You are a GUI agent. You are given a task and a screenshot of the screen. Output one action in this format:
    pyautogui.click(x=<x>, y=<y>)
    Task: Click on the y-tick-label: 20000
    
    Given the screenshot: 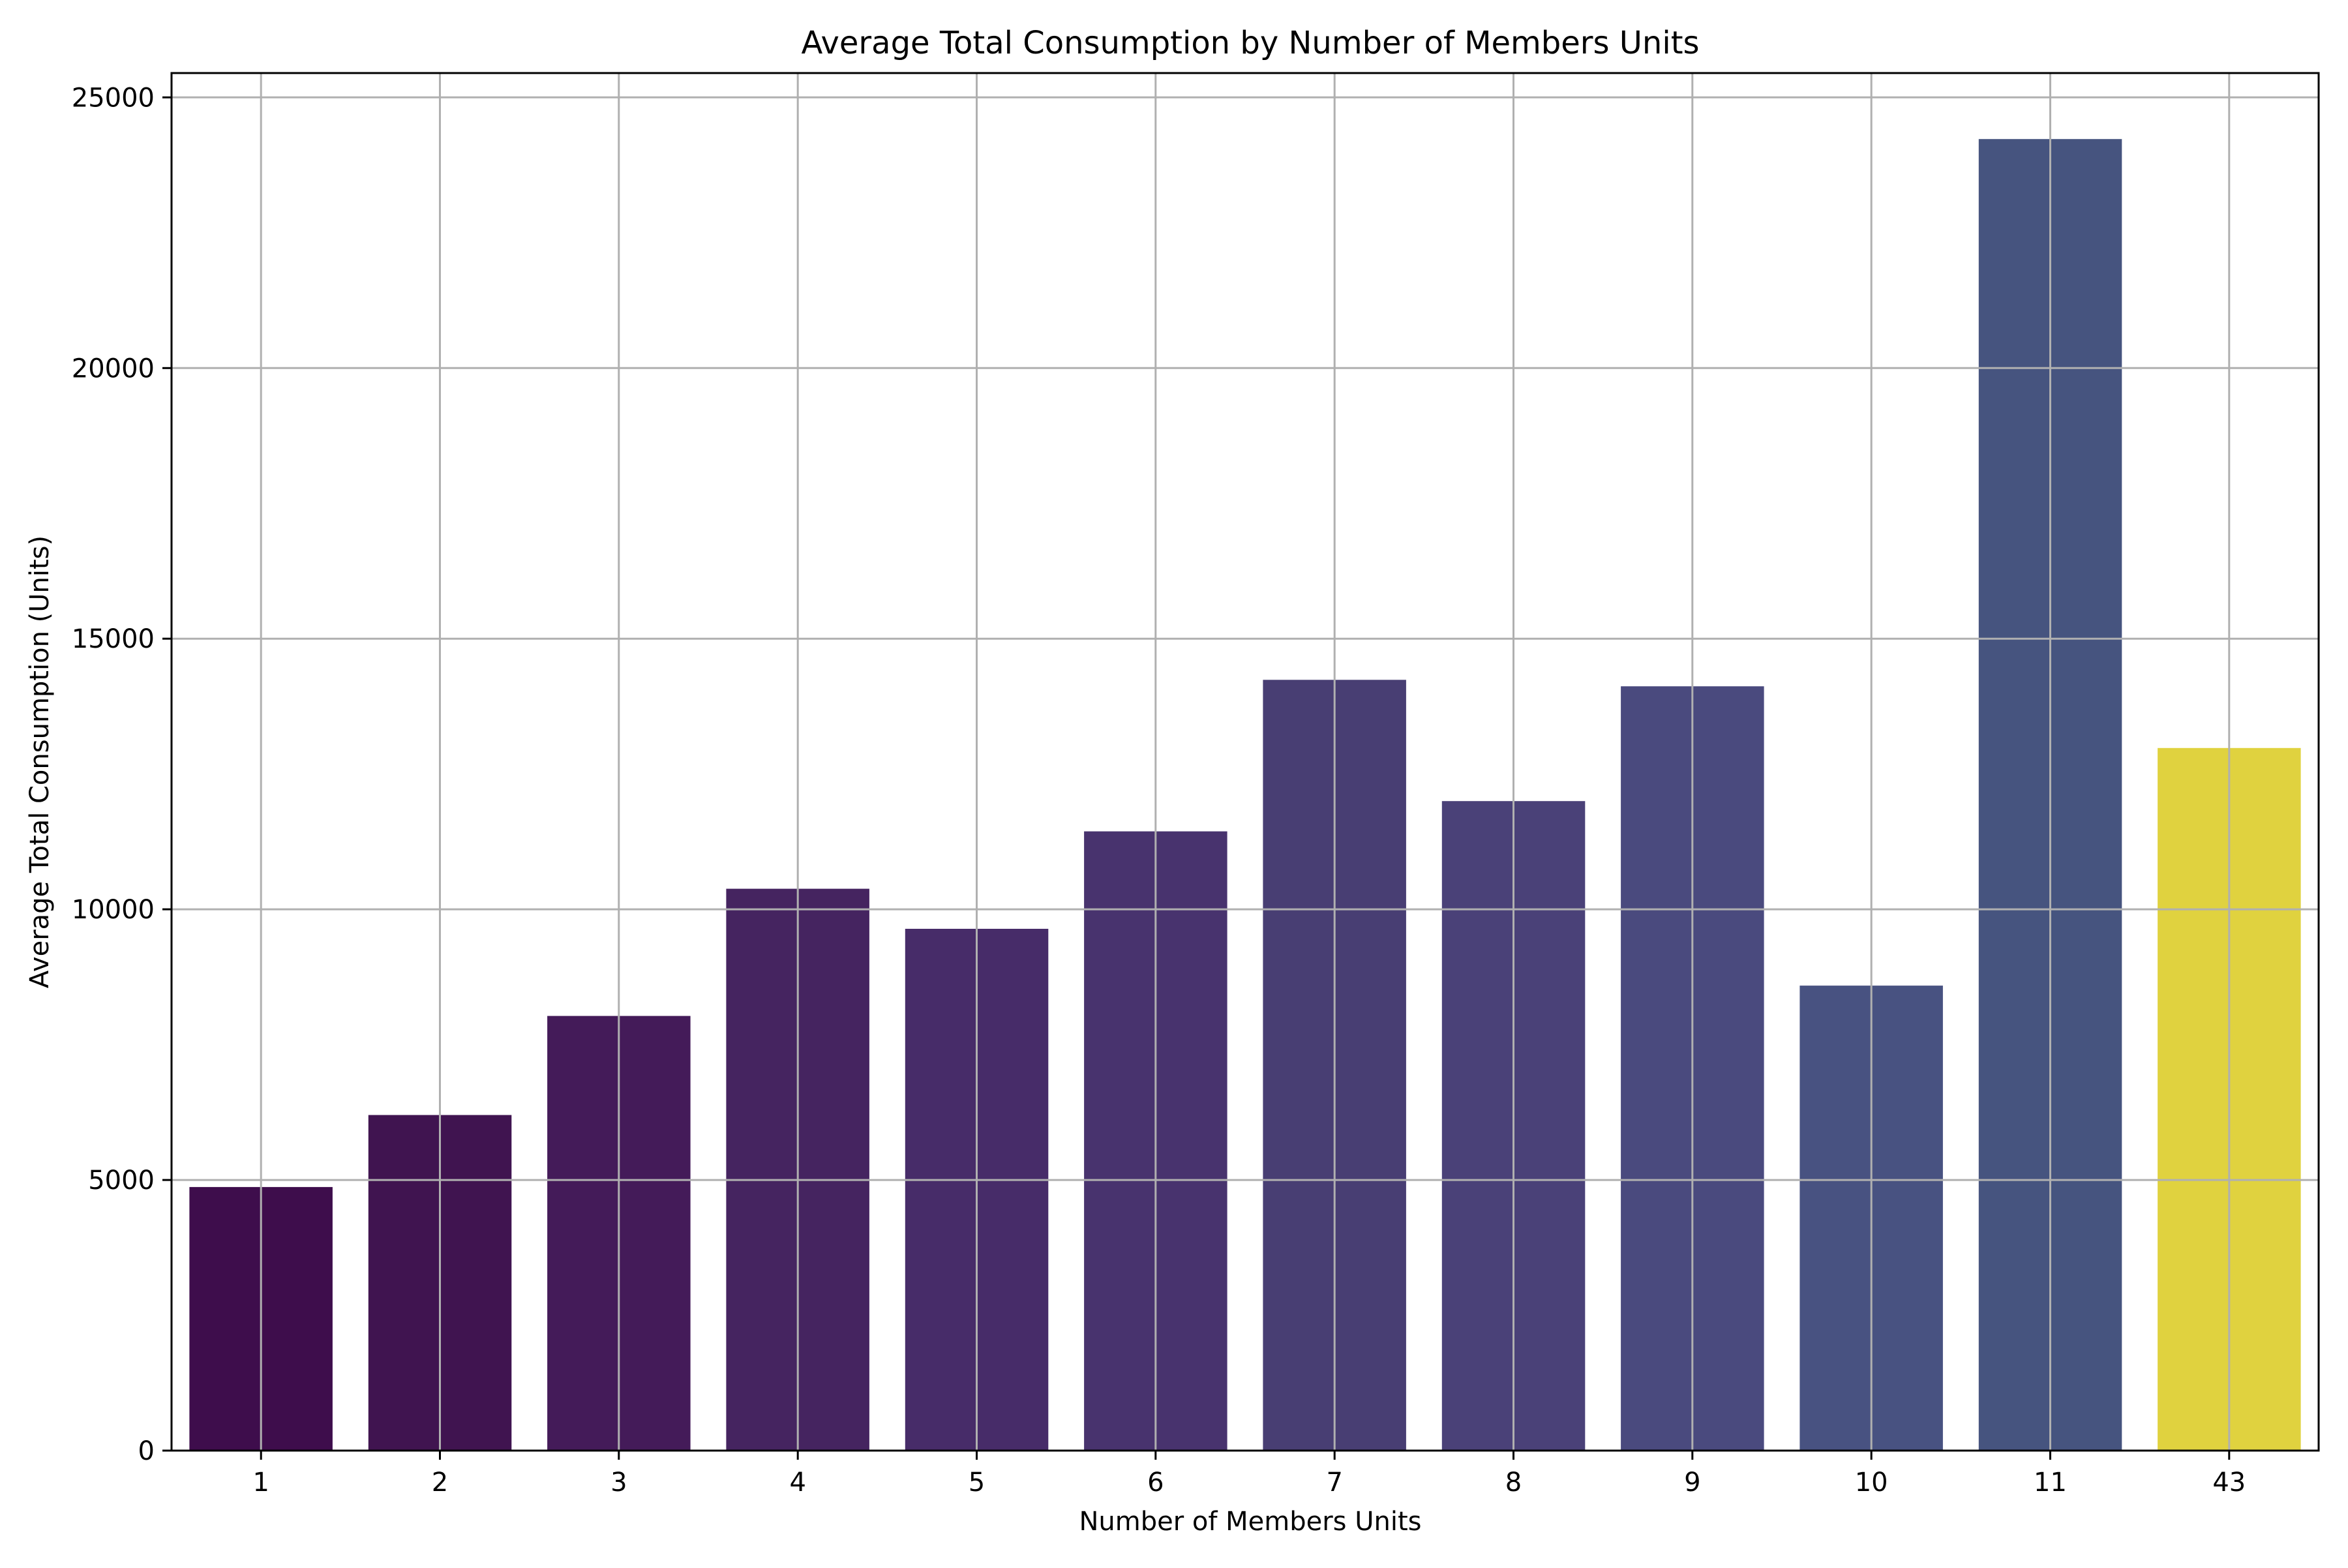 What is the action you would take?
    pyautogui.click(x=114, y=369)
    